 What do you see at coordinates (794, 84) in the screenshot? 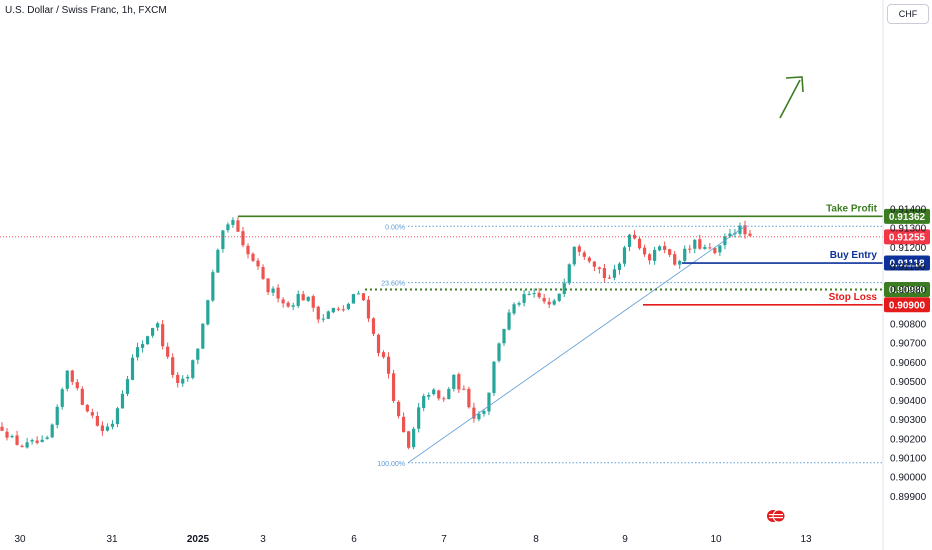
I see `projection-arrow-head` at bounding box center [794, 84].